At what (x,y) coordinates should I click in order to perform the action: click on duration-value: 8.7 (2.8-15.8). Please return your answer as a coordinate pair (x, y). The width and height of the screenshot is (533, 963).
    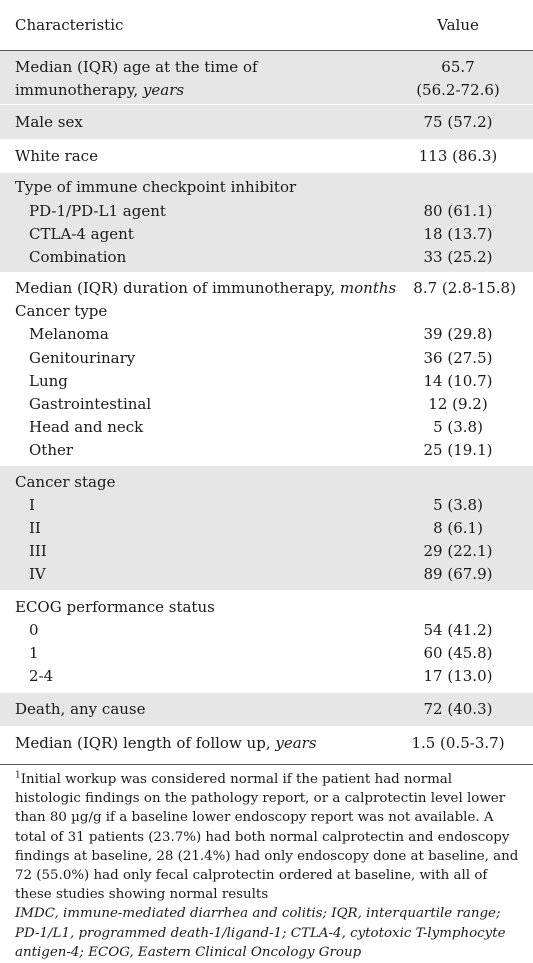
    Looking at the image, I should click on (464, 288).